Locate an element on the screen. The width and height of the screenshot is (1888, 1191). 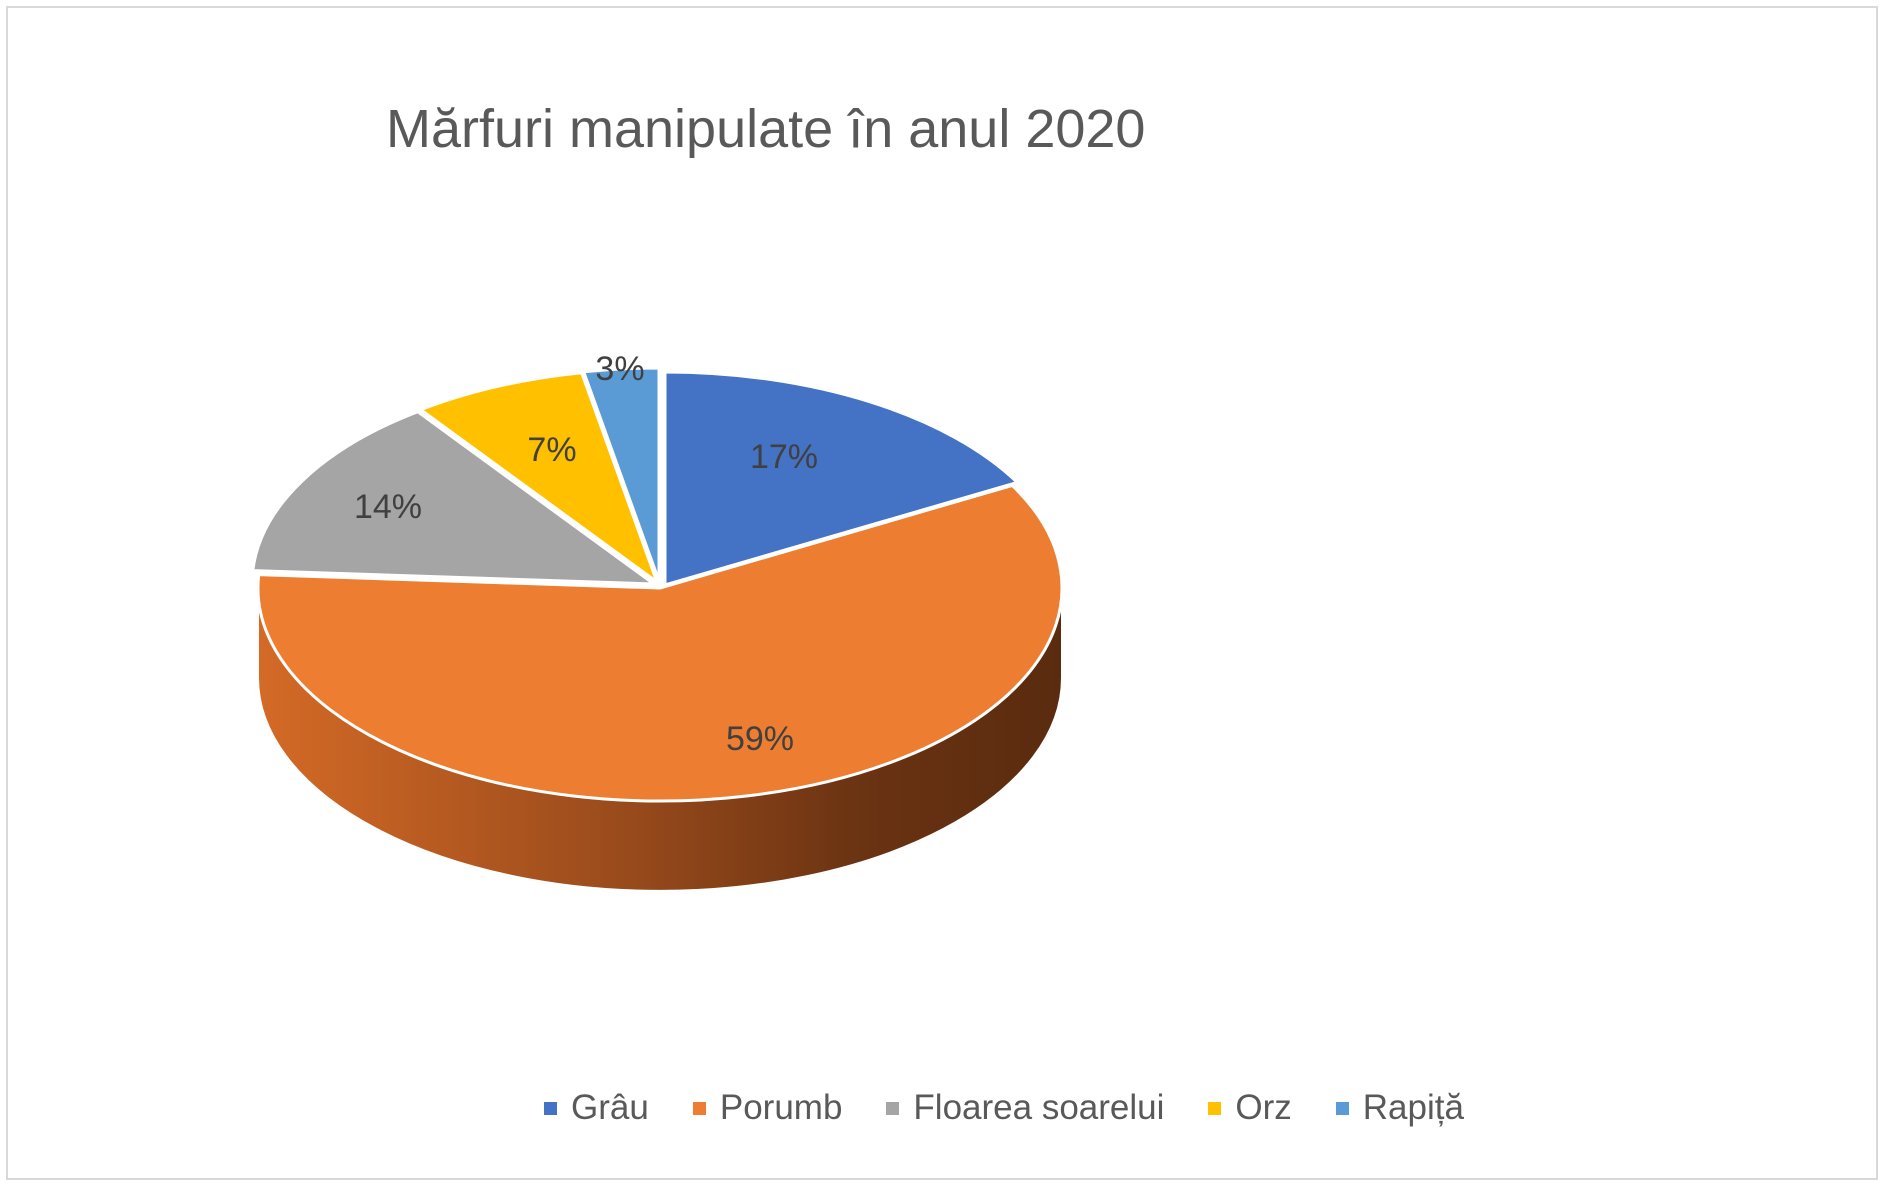
legend-label: Grâu is located at coordinates (610, 1107).